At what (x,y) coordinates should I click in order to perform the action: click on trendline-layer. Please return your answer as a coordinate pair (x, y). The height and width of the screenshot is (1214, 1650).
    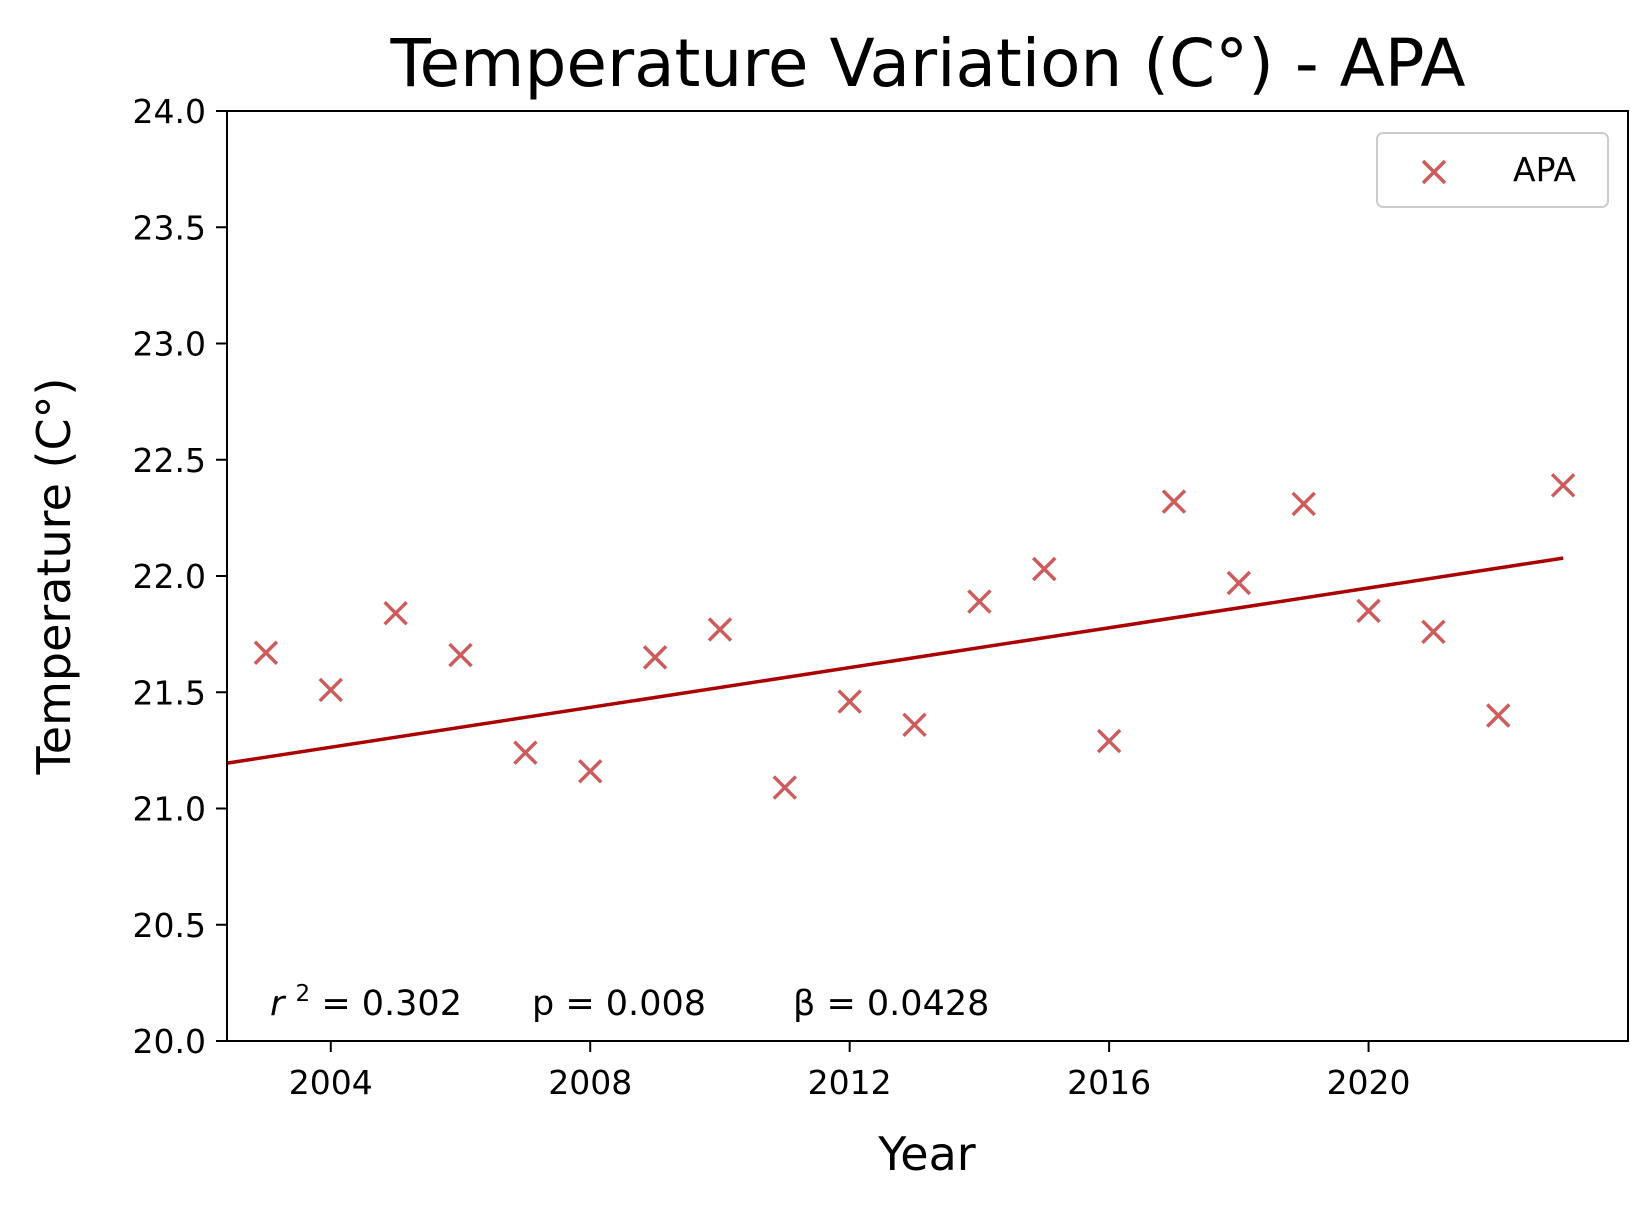
    Looking at the image, I should click on (895, 660).